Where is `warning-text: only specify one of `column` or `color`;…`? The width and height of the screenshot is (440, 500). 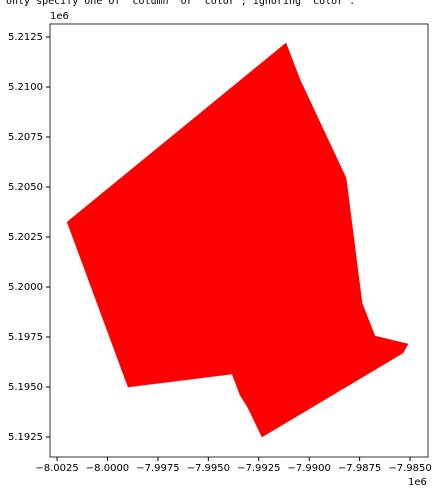
warning-text: only specify one of `column` or `color`;… is located at coordinates (180, 3).